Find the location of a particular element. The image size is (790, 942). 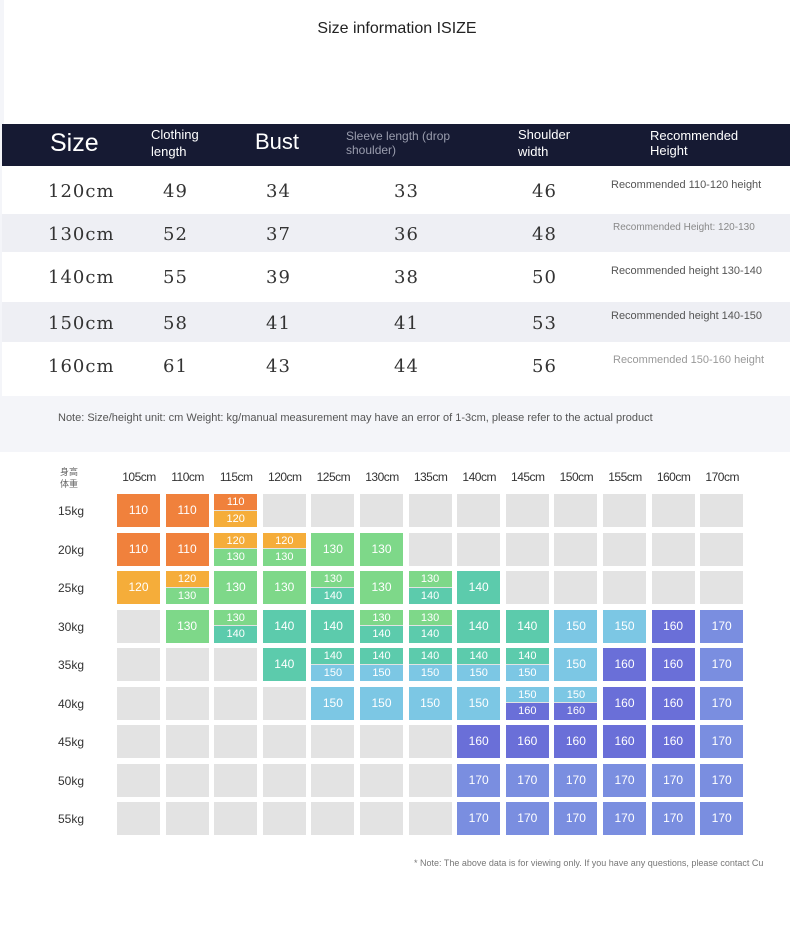

grid-corner-label: 身高 体重 is located at coordinates (69, 478).